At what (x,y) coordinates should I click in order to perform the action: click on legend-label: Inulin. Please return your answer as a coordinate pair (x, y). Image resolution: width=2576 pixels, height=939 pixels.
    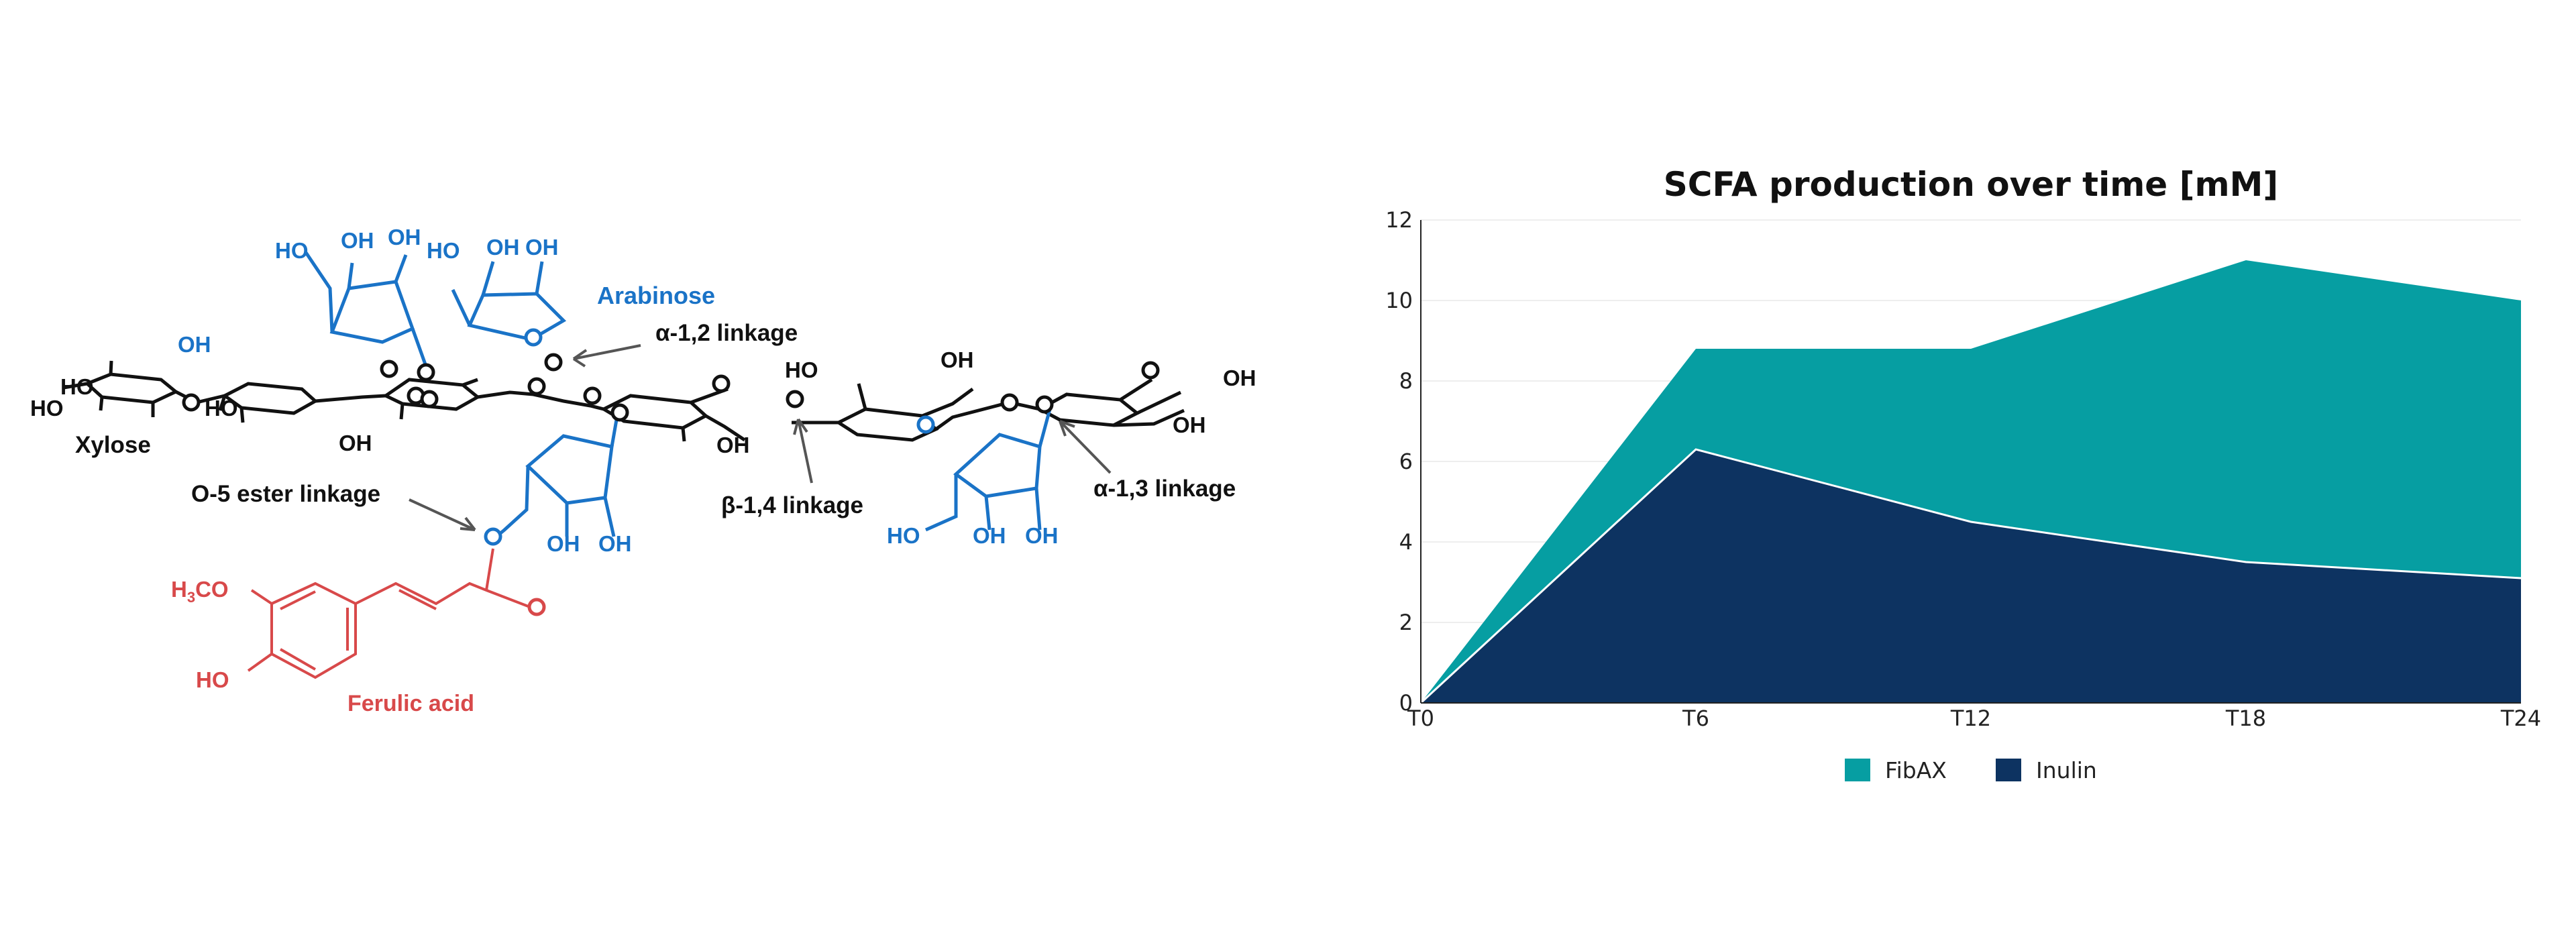
    Looking at the image, I should click on (2066, 770).